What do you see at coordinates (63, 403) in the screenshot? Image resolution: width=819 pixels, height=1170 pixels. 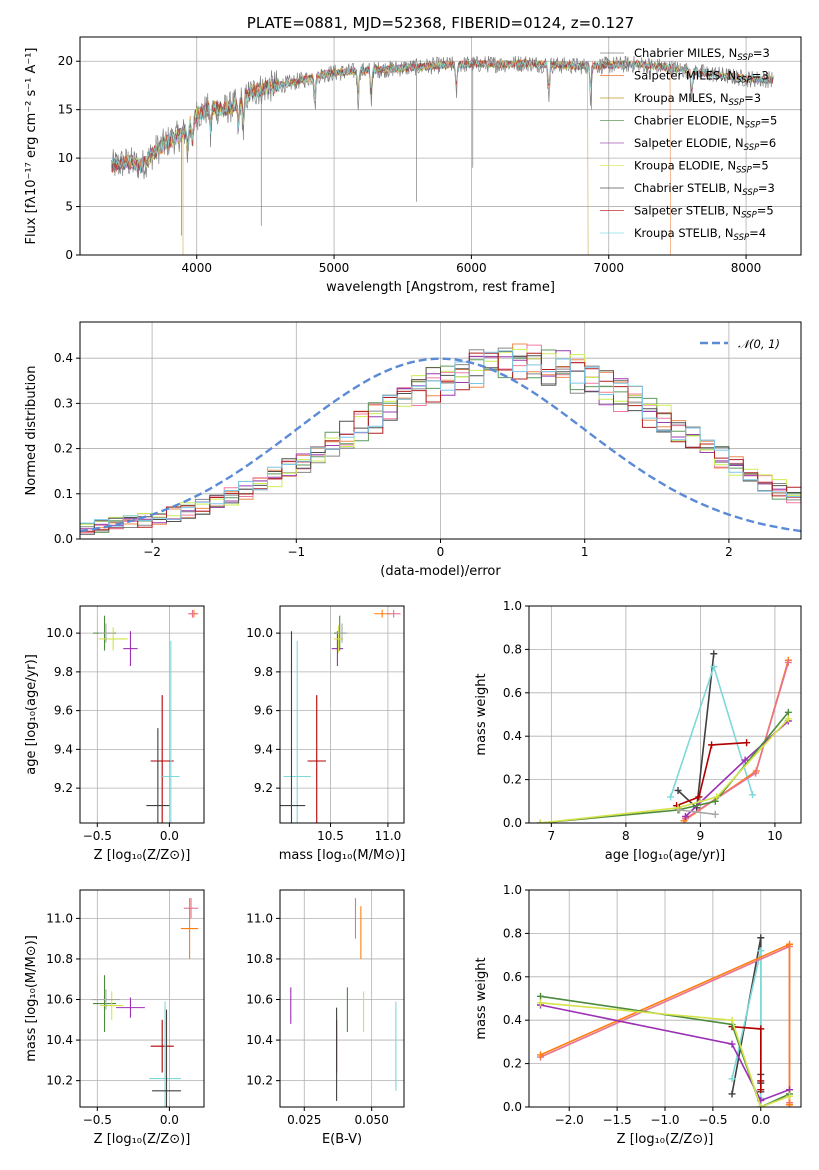 I see `y-tick-label: 0.3` at bounding box center [63, 403].